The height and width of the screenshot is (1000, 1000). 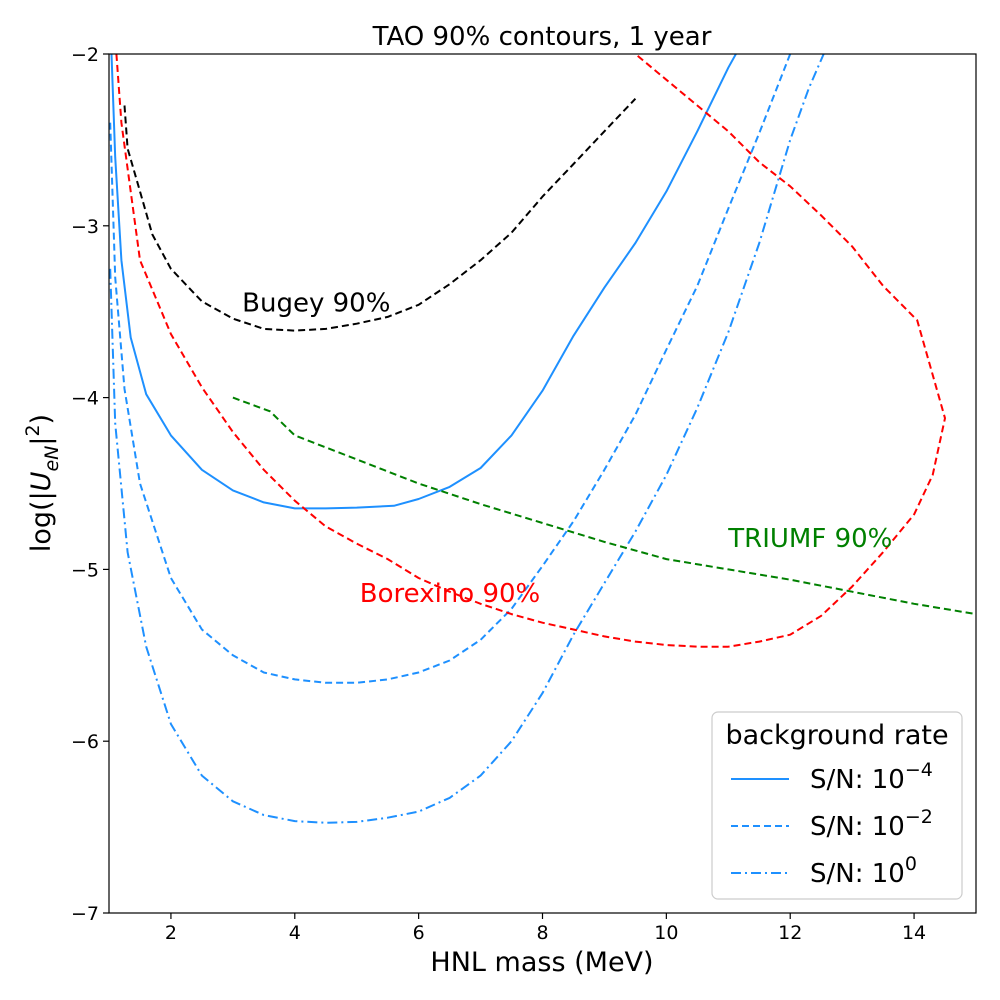 What do you see at coordinates (85, 227) in the screenshot?
I see `y-tick-label: −3` at bounding box center [85, 227].